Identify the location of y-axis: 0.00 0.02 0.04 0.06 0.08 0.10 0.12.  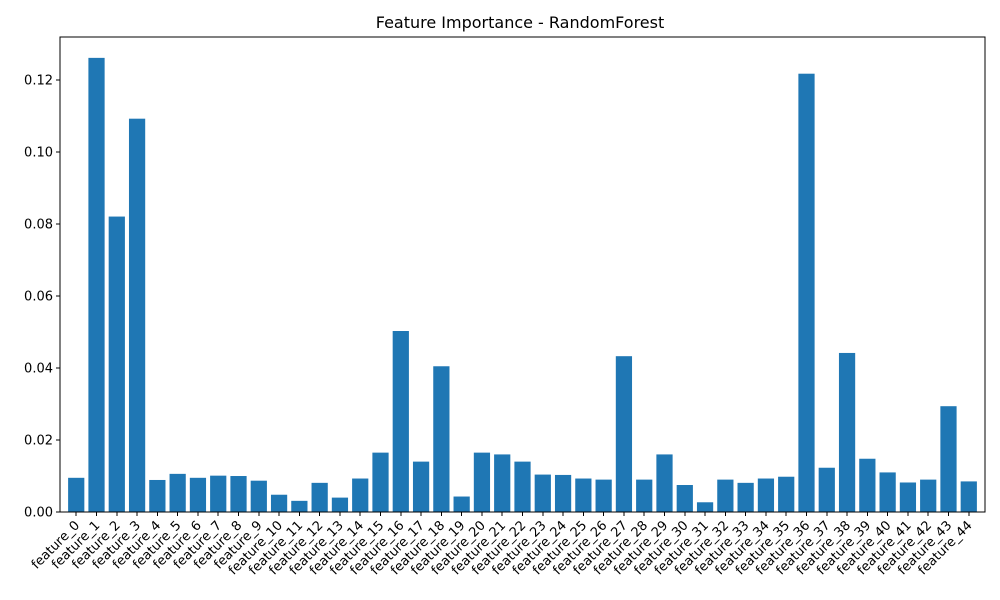
(42, 297).